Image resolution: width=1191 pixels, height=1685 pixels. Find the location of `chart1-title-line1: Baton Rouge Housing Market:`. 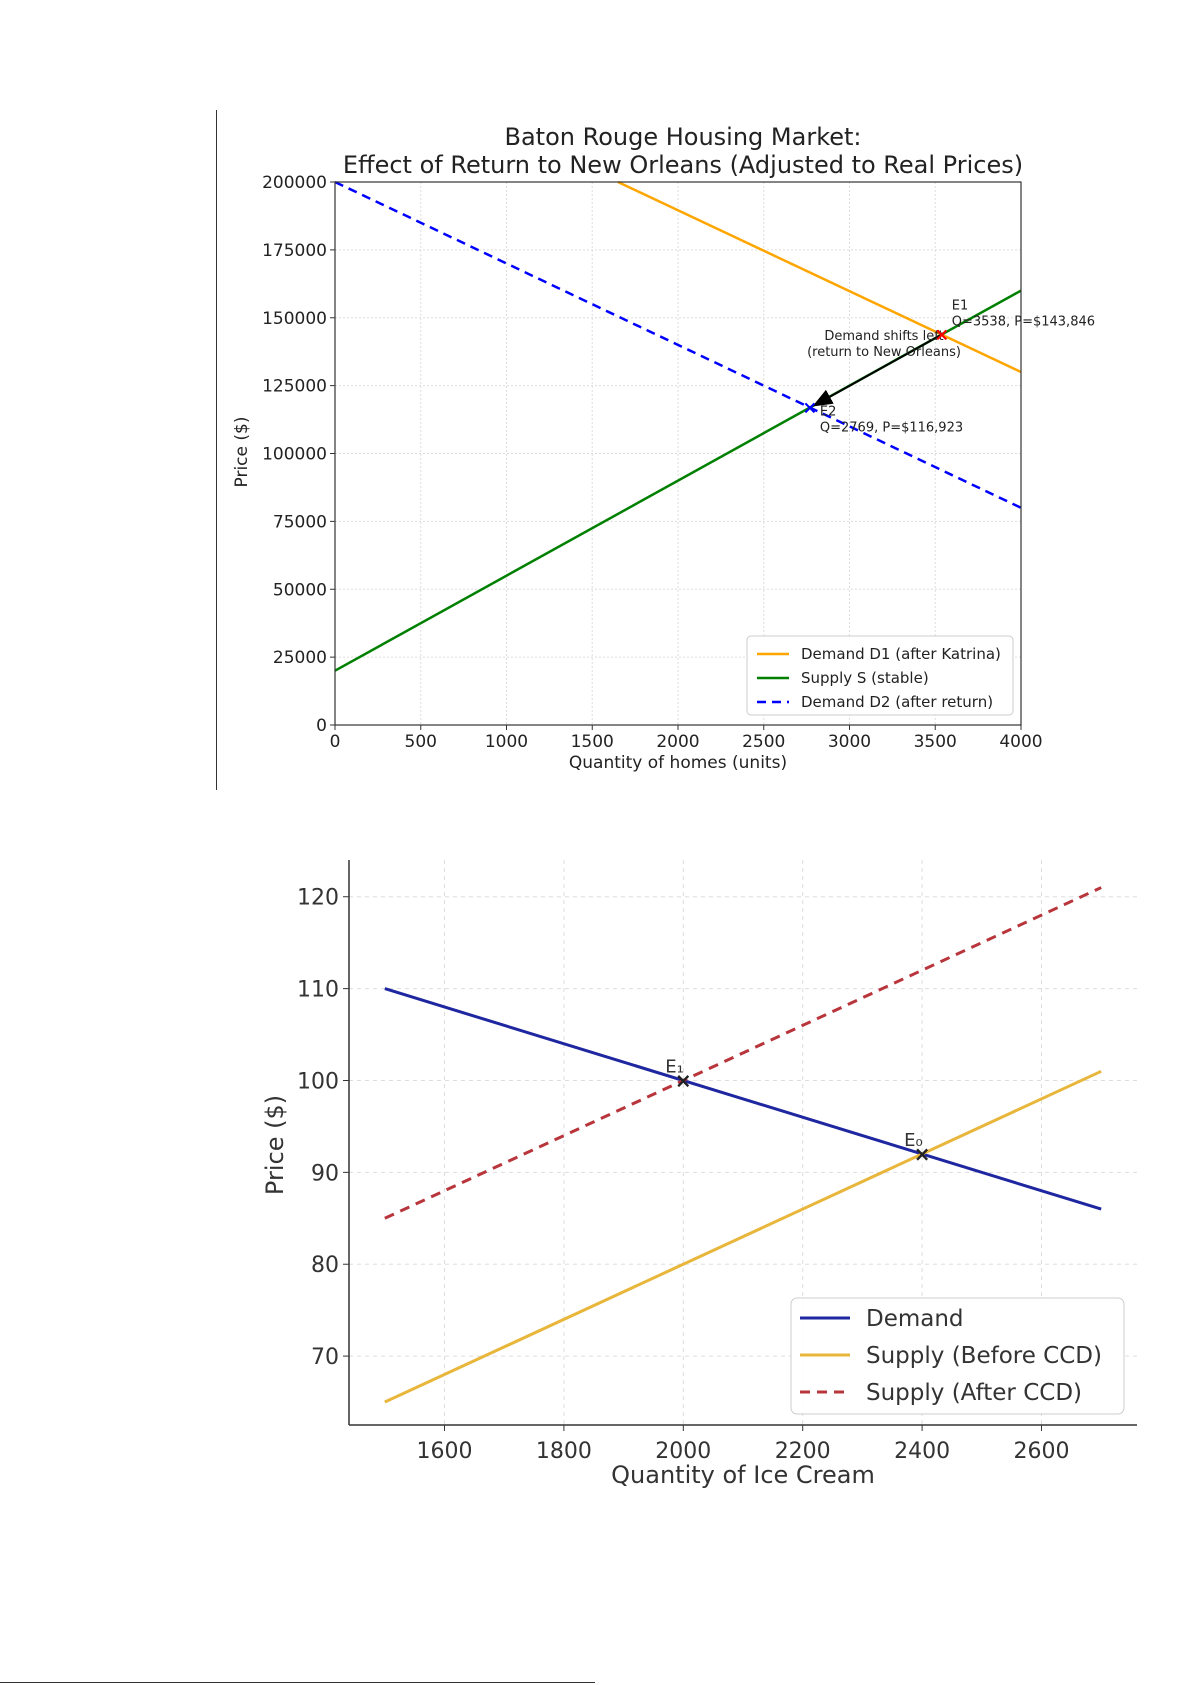

chart1-title-line1: Baton Rouge Housing Market: is located at coordinates (683, 137).